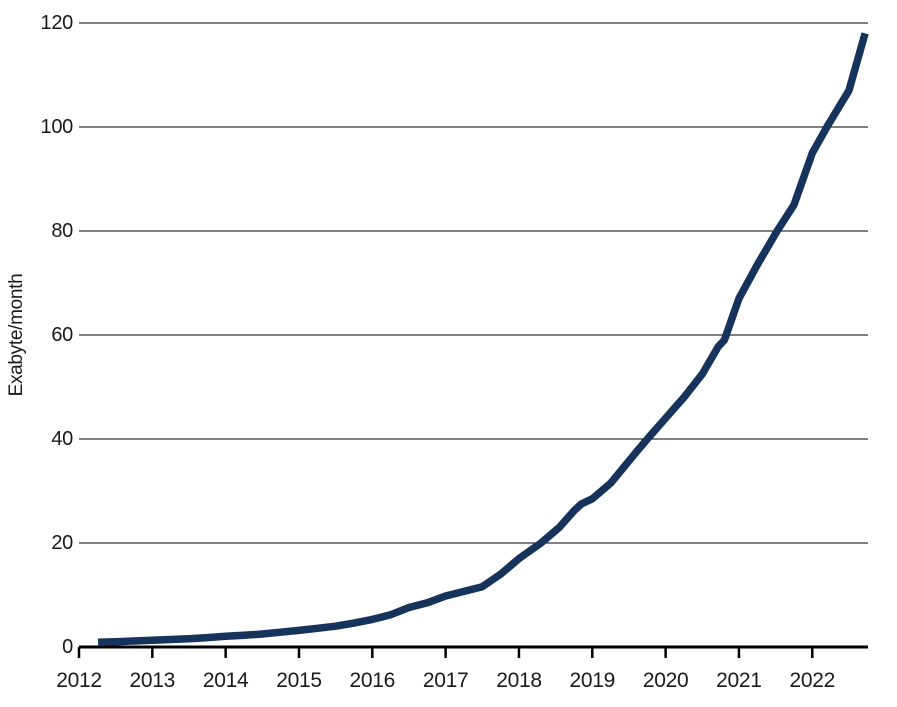 The width and height of the screenshot is (897, 707). What do you see at coordinates (62, 231) in the screenshot?
I see `y-tick-label: 80` at bounding box center [62, 231].